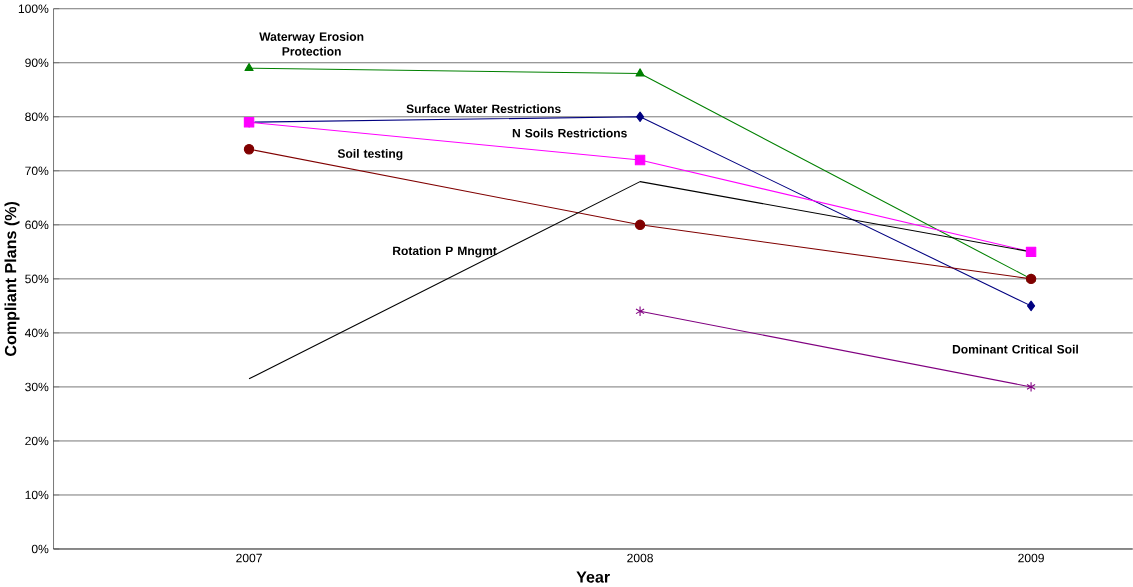  What do you see at coordinates (37, 62) in the screenshot?
I see `y-tick-label: 90%` at bounding box center [37, 62].